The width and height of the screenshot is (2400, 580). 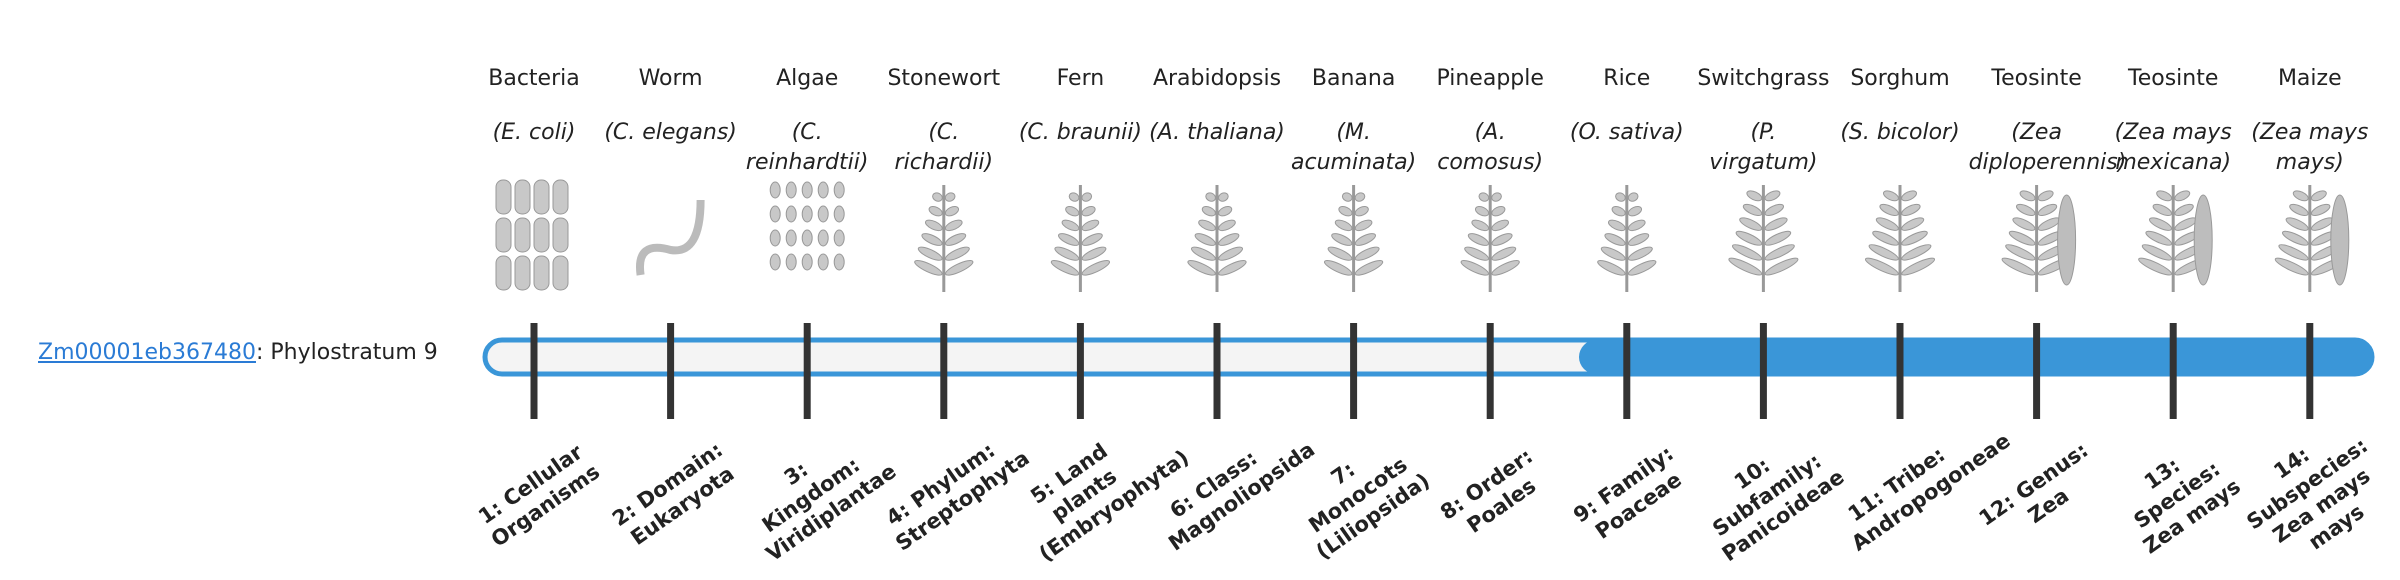 What do you see at coordinates (1080, 132) in the screenshot?
I see `organism-scientific: (C. braunii)` at bounding box center [1080, 132].